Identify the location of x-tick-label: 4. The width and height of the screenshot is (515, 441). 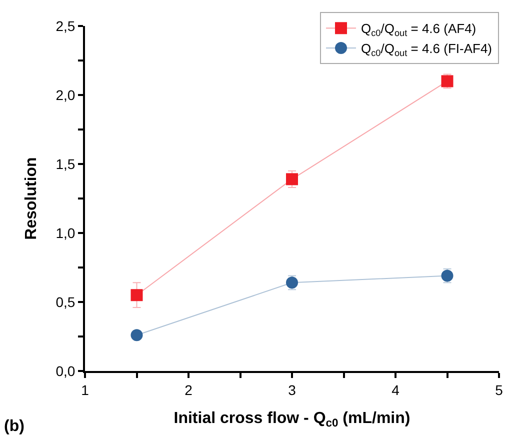
(396, 390).